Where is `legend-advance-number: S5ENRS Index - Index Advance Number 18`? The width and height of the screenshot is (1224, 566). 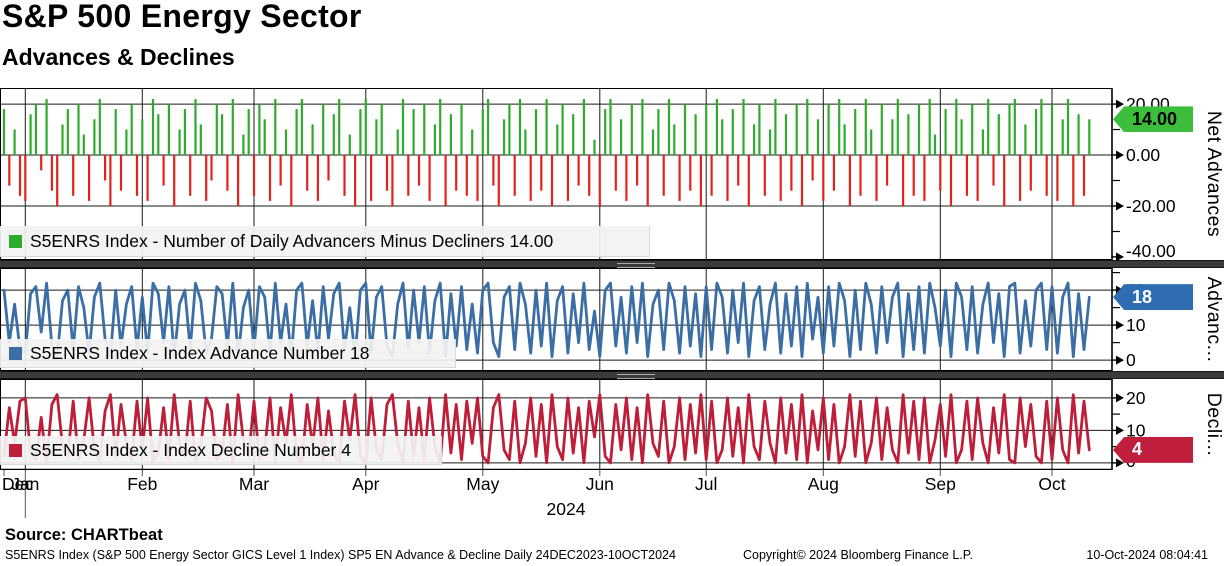 legend-advance-number: S5ENRS Index - Index Advance Number 18 is located at coordinates (228, 353).